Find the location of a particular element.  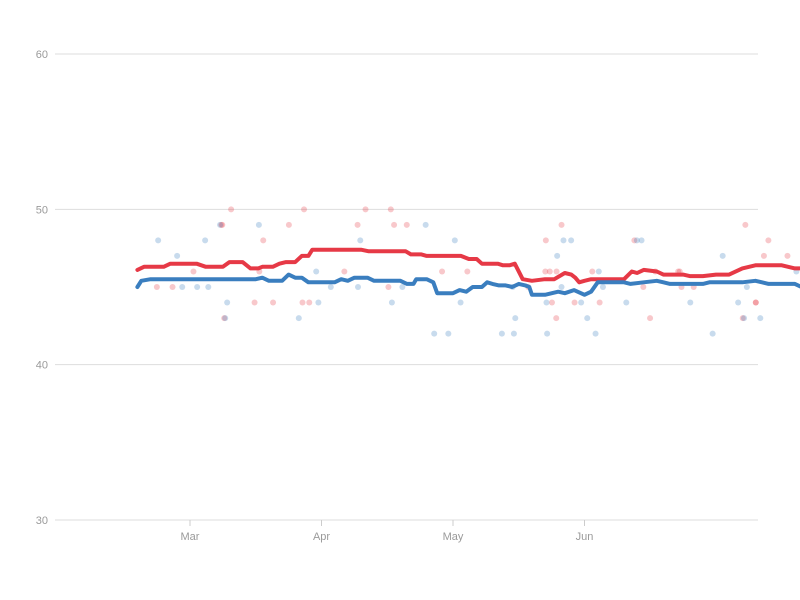

trend-line-red is located at coordinates (467, 266).